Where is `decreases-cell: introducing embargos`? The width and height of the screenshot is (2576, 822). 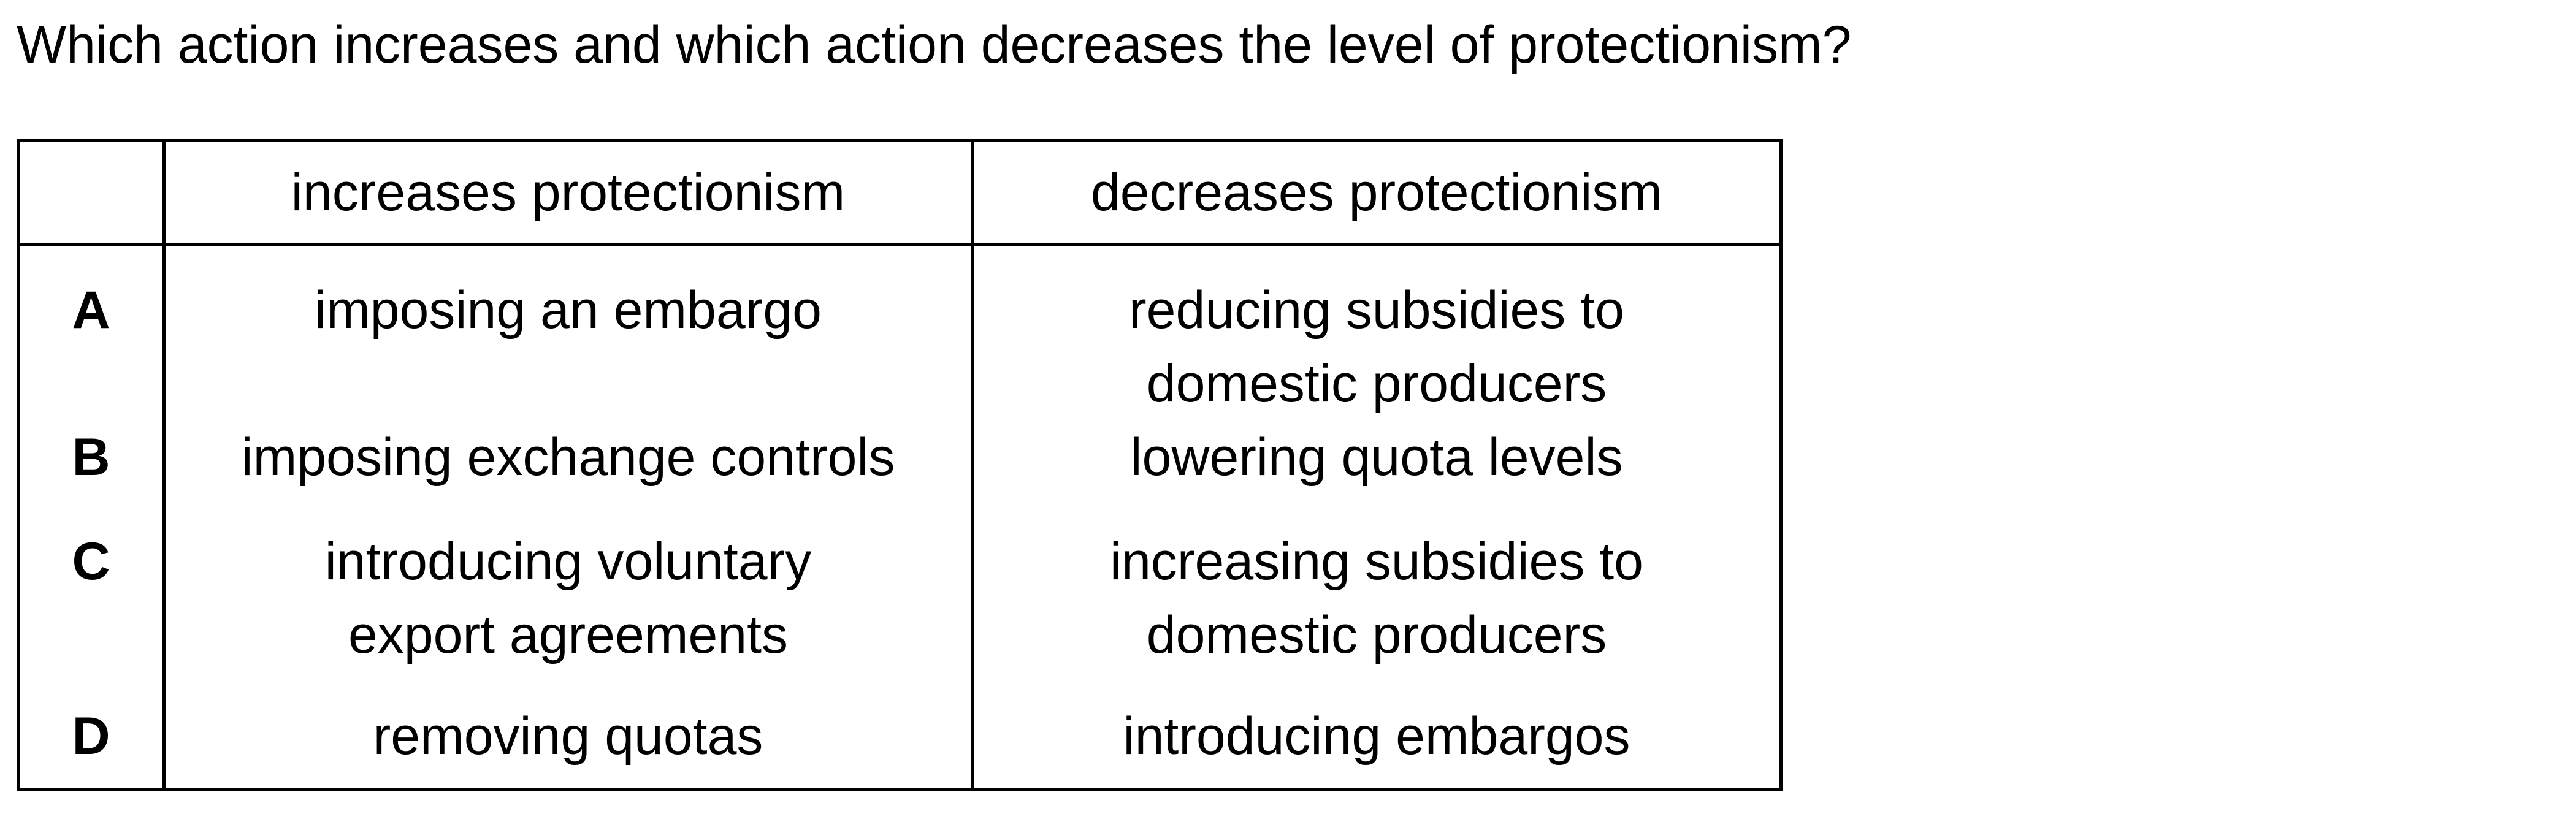 decreases-cell: introducing embargos is located at coordinates (1377, 745).